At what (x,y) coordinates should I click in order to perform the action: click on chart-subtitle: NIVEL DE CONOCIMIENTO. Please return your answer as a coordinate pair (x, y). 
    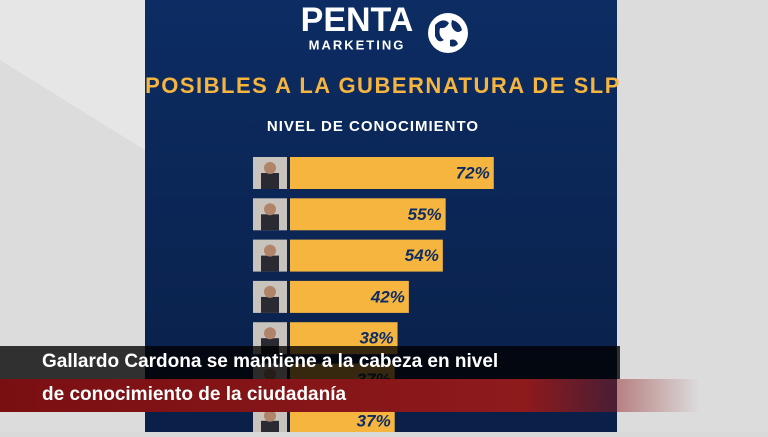
    Looking at the image, I should click on (373, 126).